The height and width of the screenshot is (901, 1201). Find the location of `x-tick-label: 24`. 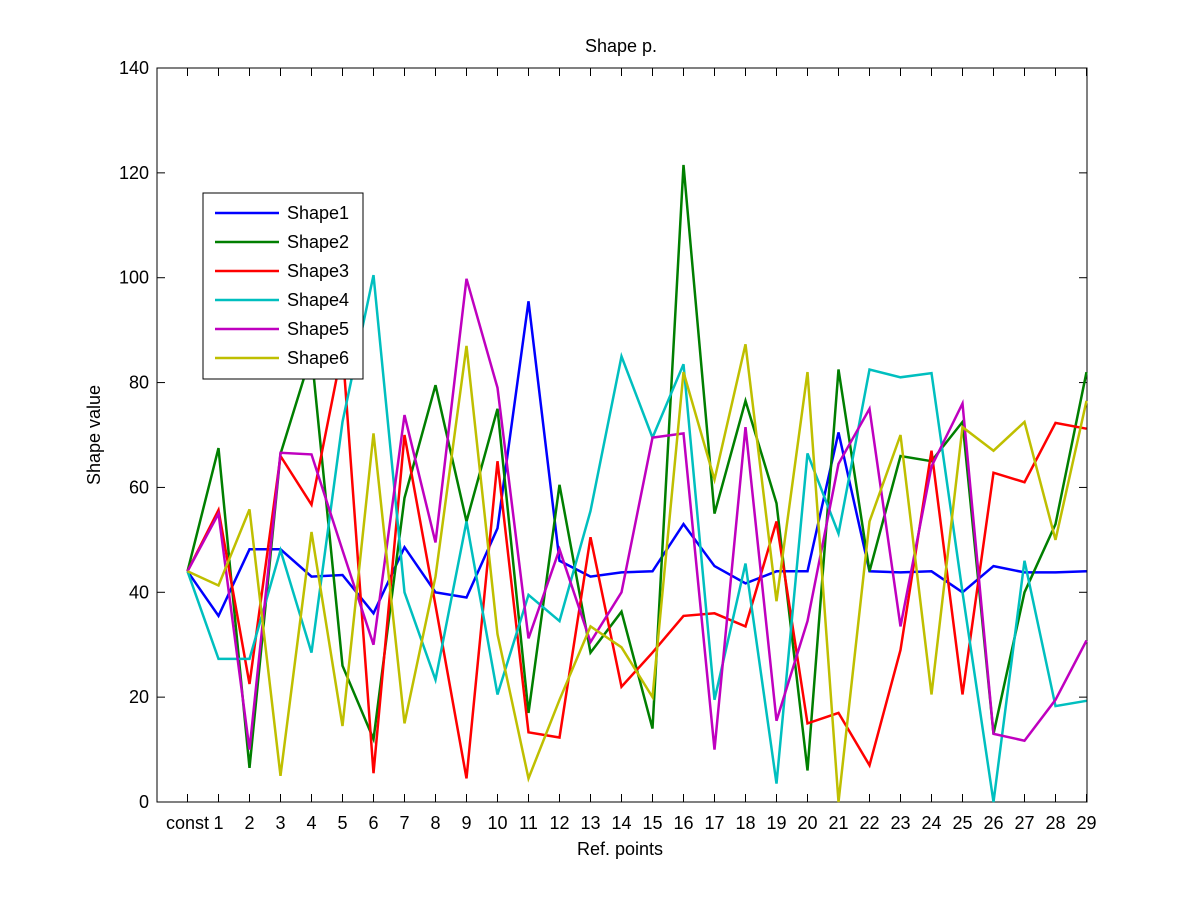

x-tick-label: 24 is located at coordinates (931, 823).